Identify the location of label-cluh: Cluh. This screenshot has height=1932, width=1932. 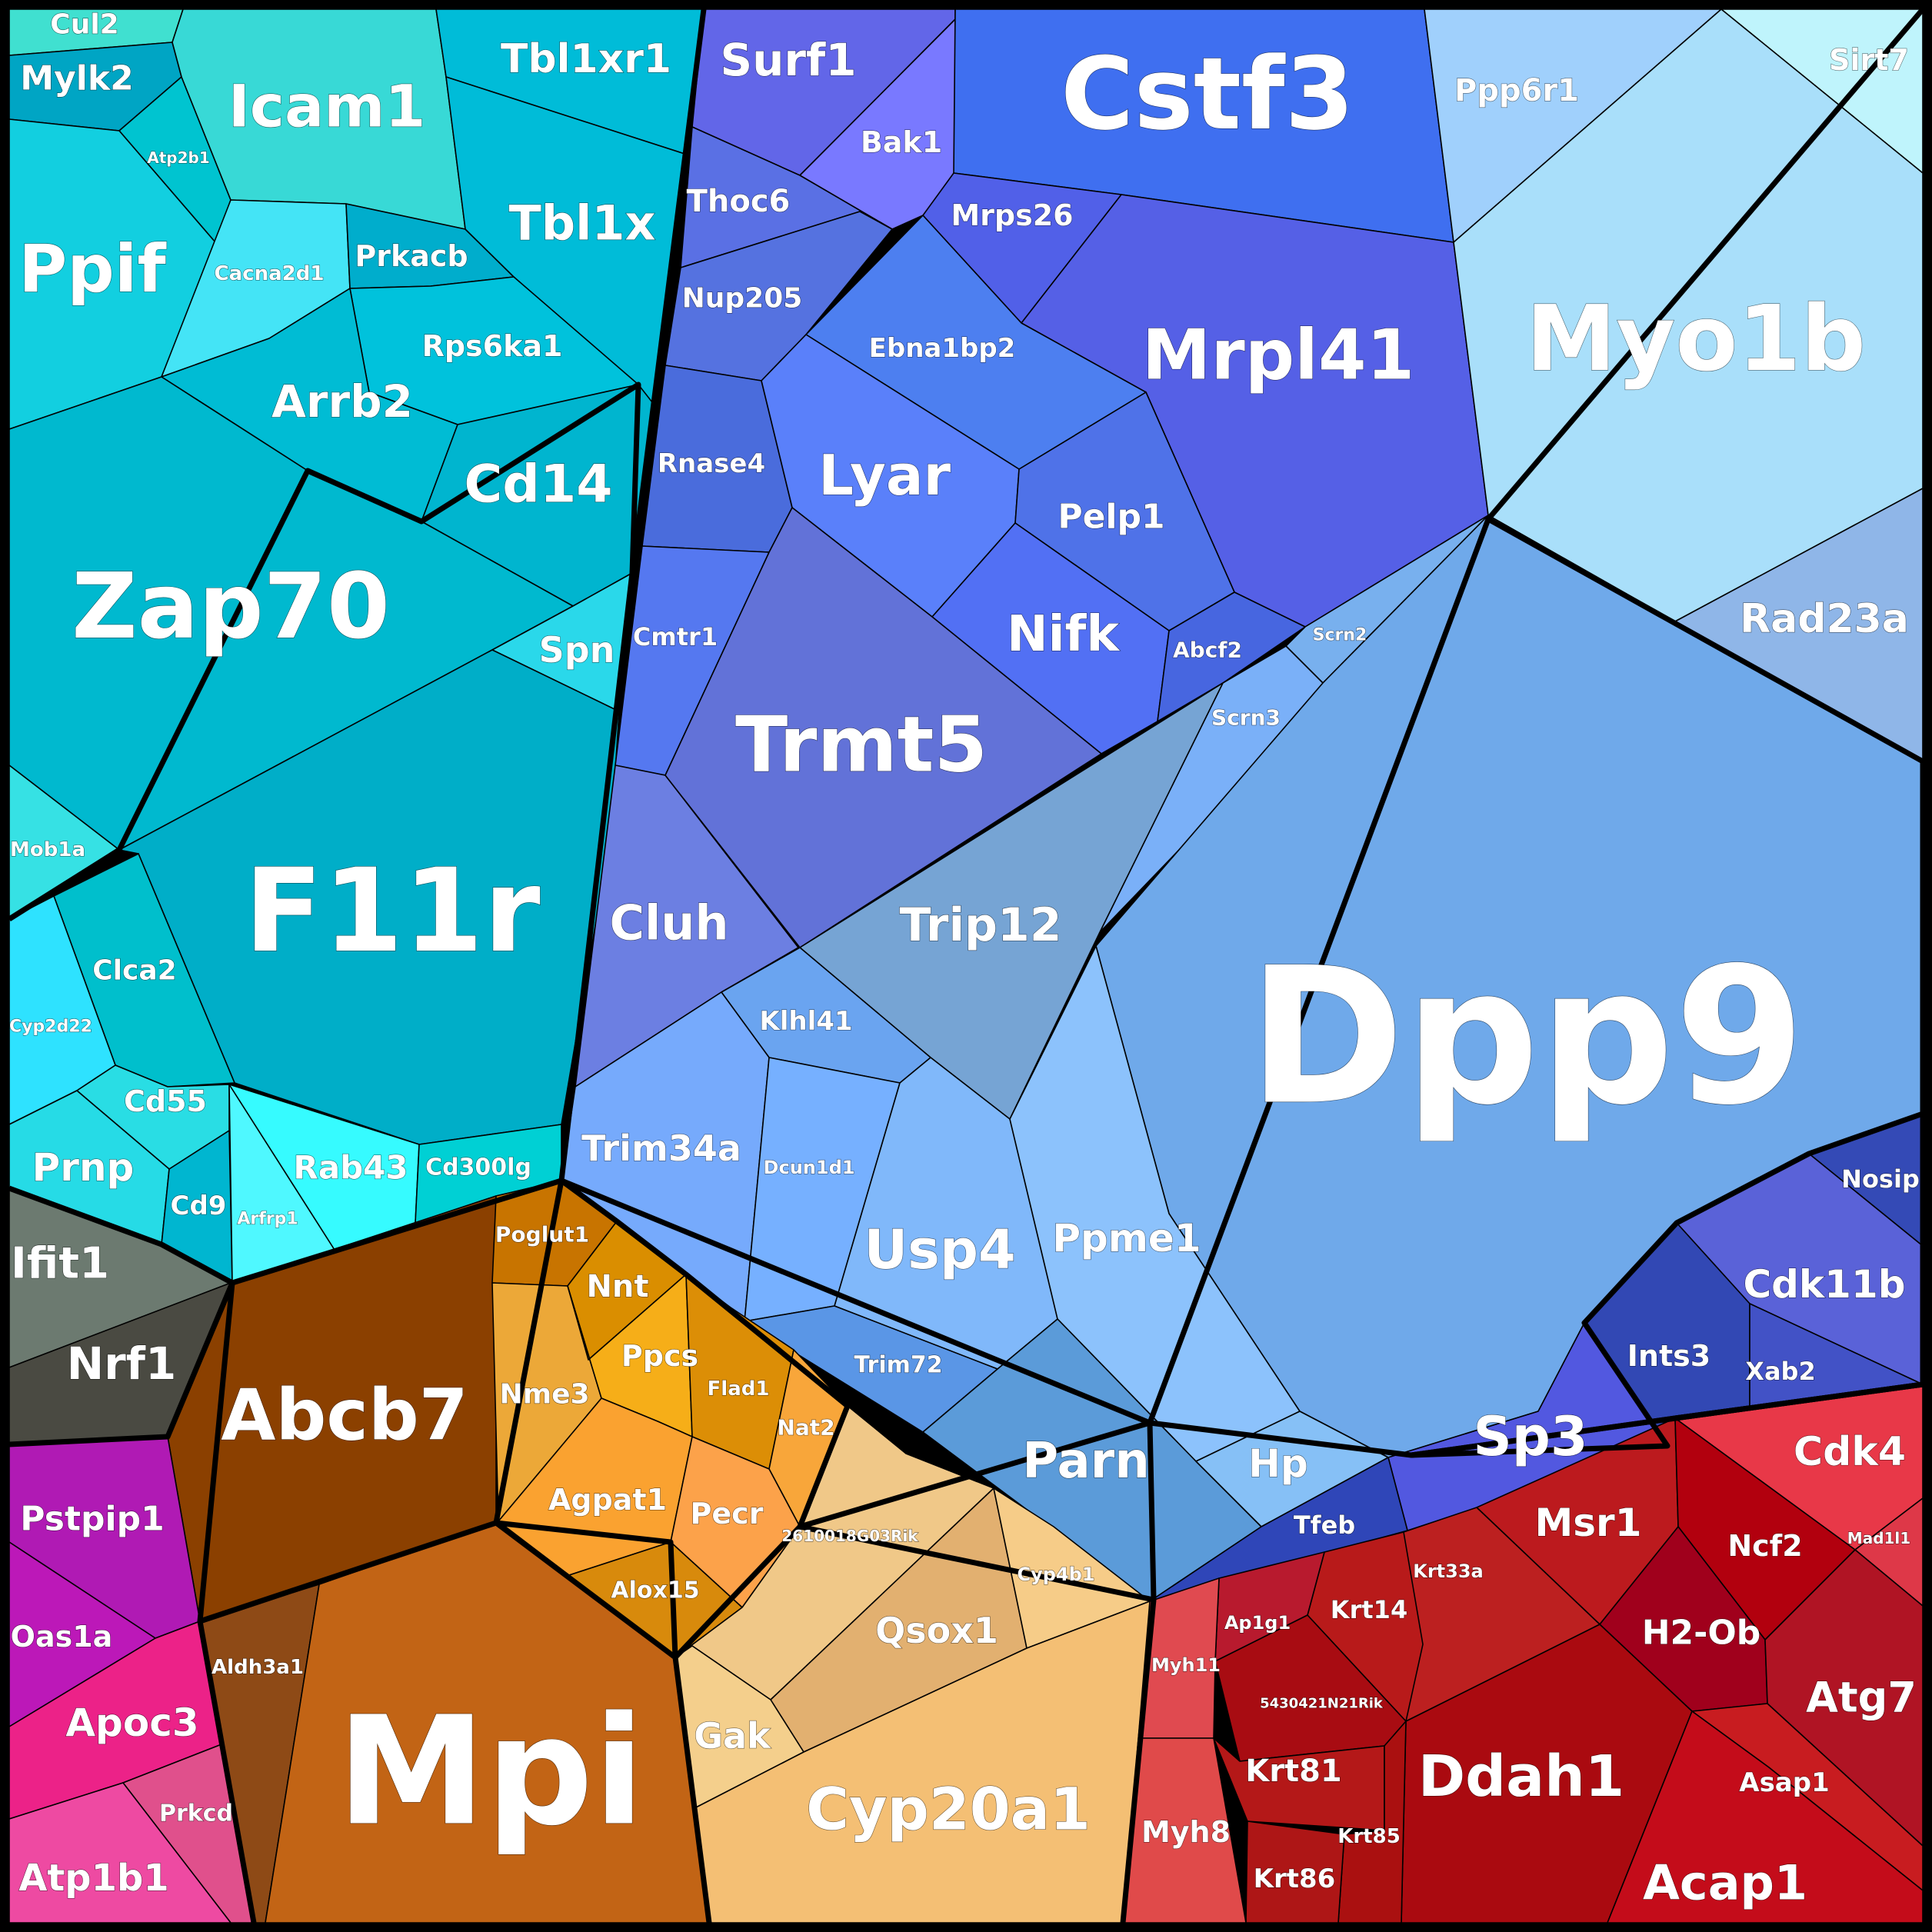
(668, 923).